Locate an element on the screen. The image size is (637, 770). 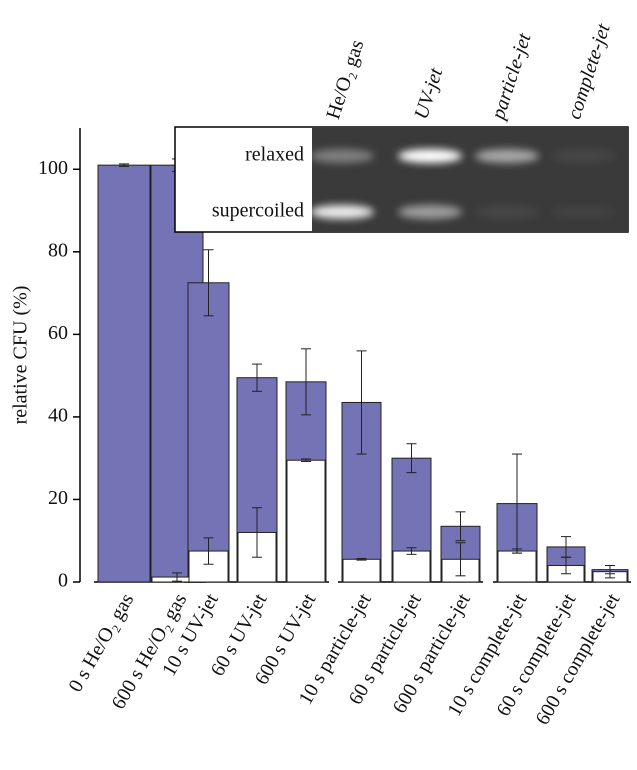
y-axis-label: relative CFU (%) is located at coordinates (21, 355).